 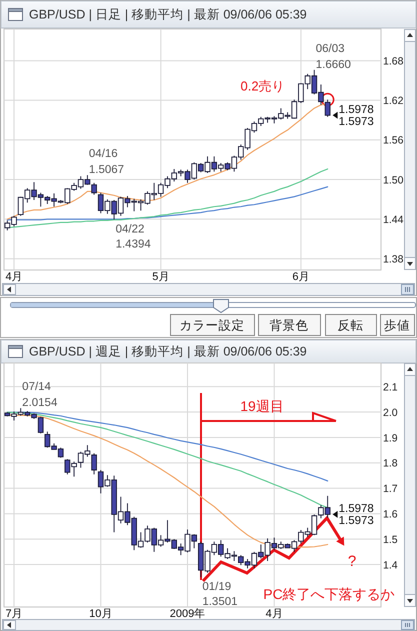 What do you see at coordinates (393, 140) in the screenshot?
I see `ytick-label: 1.56` at bounding box center [393, 140].